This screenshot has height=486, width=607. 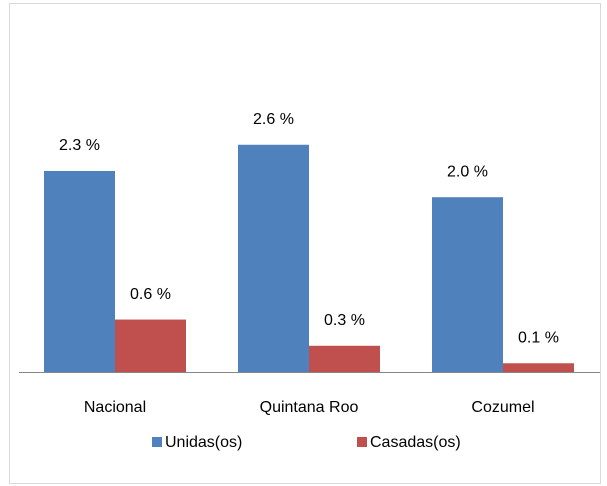 I want to click on x-tick-label: Cozumel, so click(x=502, y=407).